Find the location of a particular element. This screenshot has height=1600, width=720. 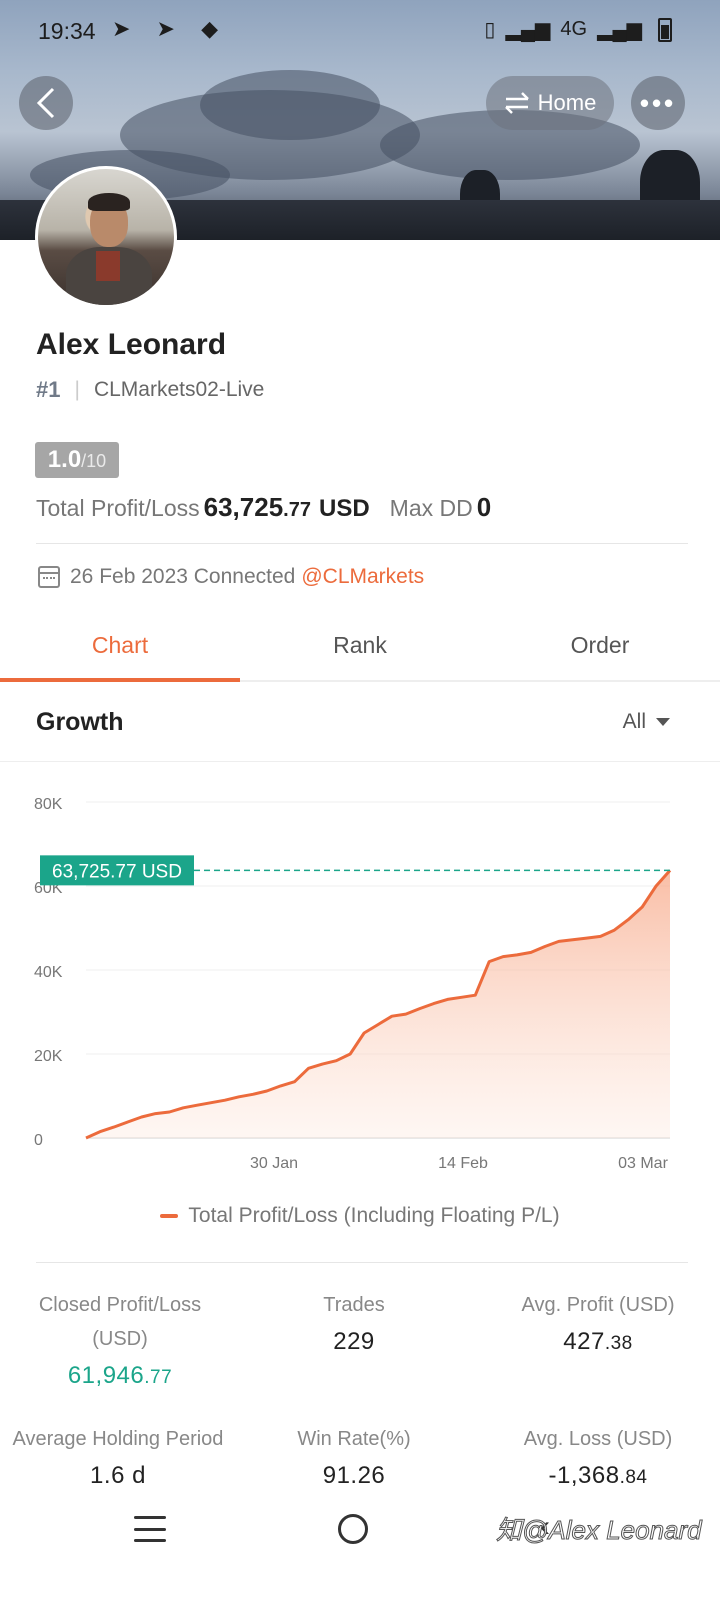

score-denominator: /10 is located at coordinates (94, 461).